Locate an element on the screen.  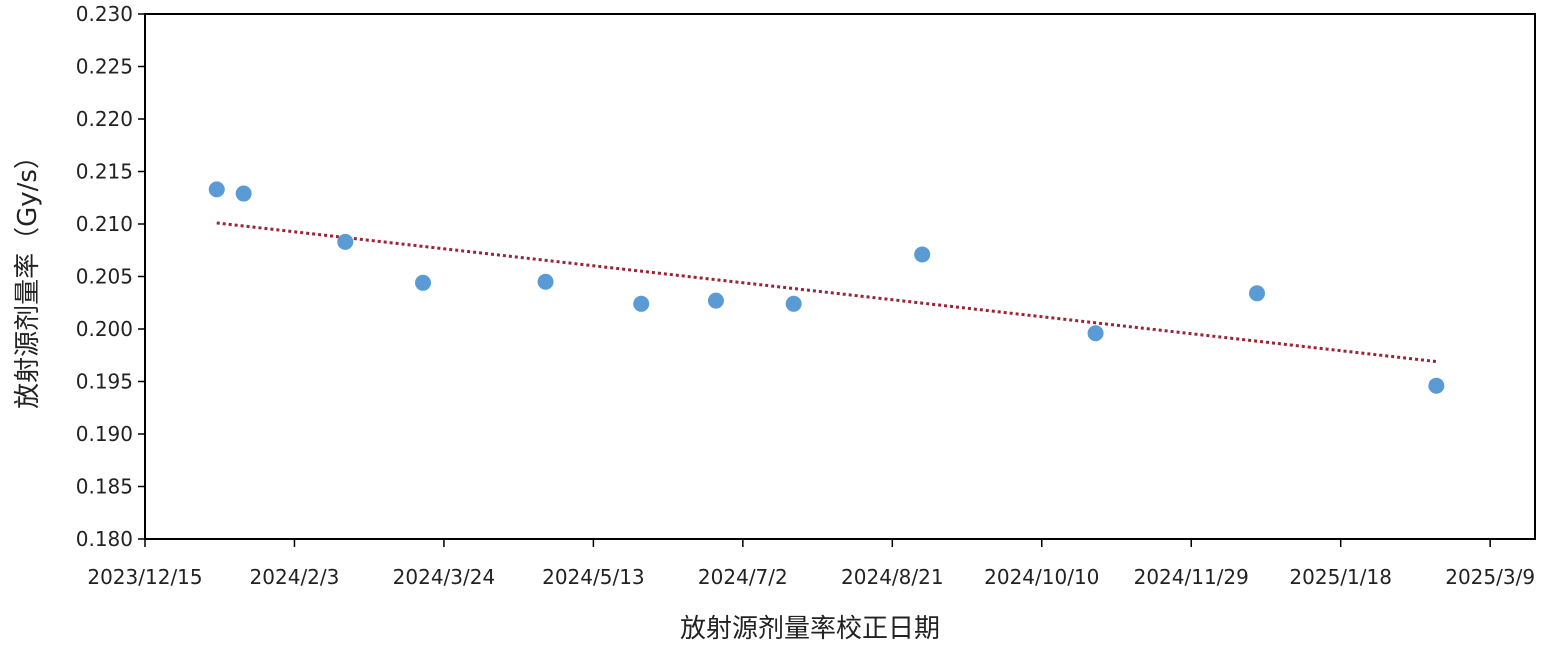
x-tick-label: 2023/12/15 is located at coordinates (144, 577).